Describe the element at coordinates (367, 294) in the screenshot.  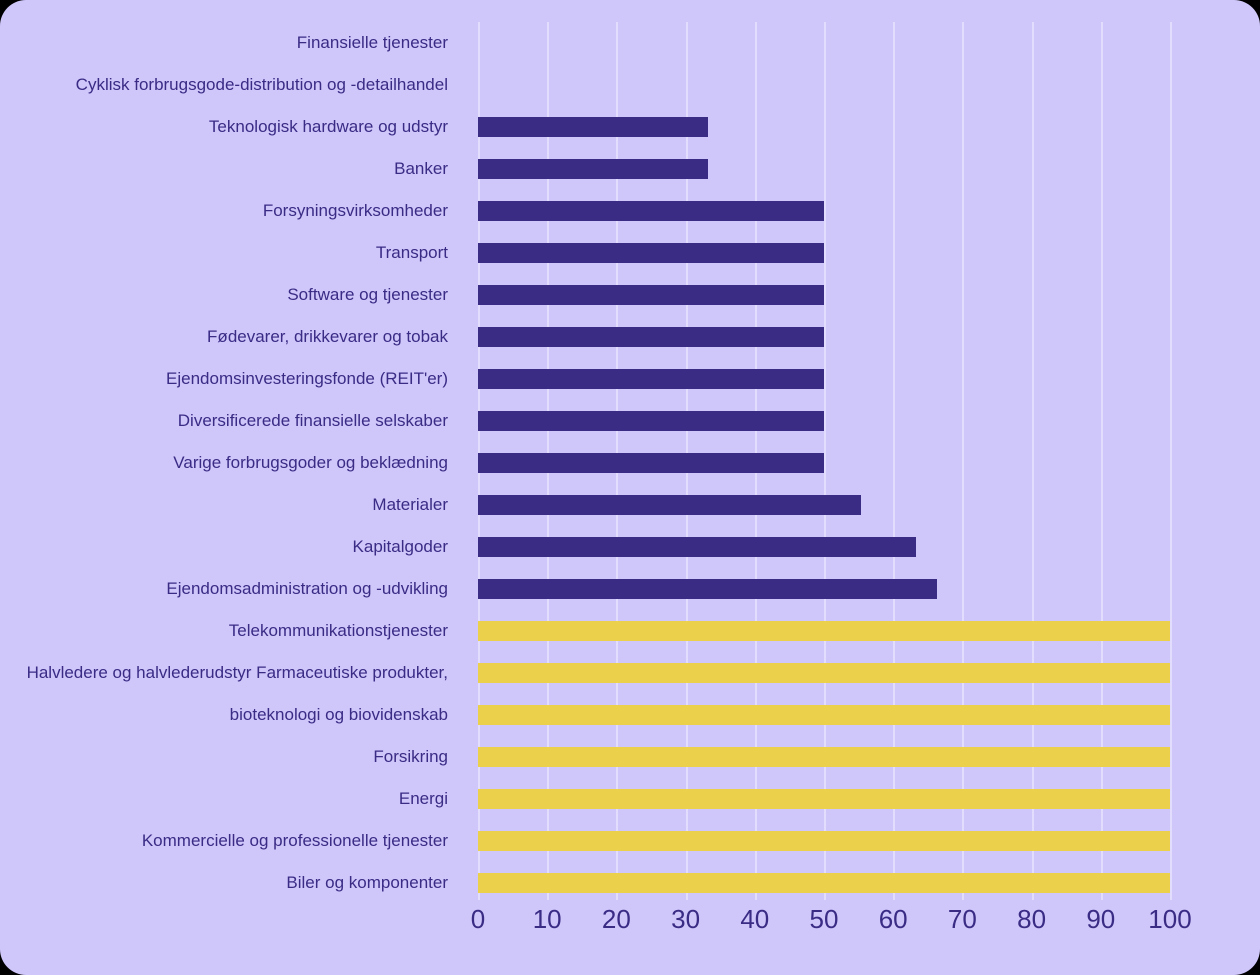
I see `category-label: Software og tjenester` at that location.